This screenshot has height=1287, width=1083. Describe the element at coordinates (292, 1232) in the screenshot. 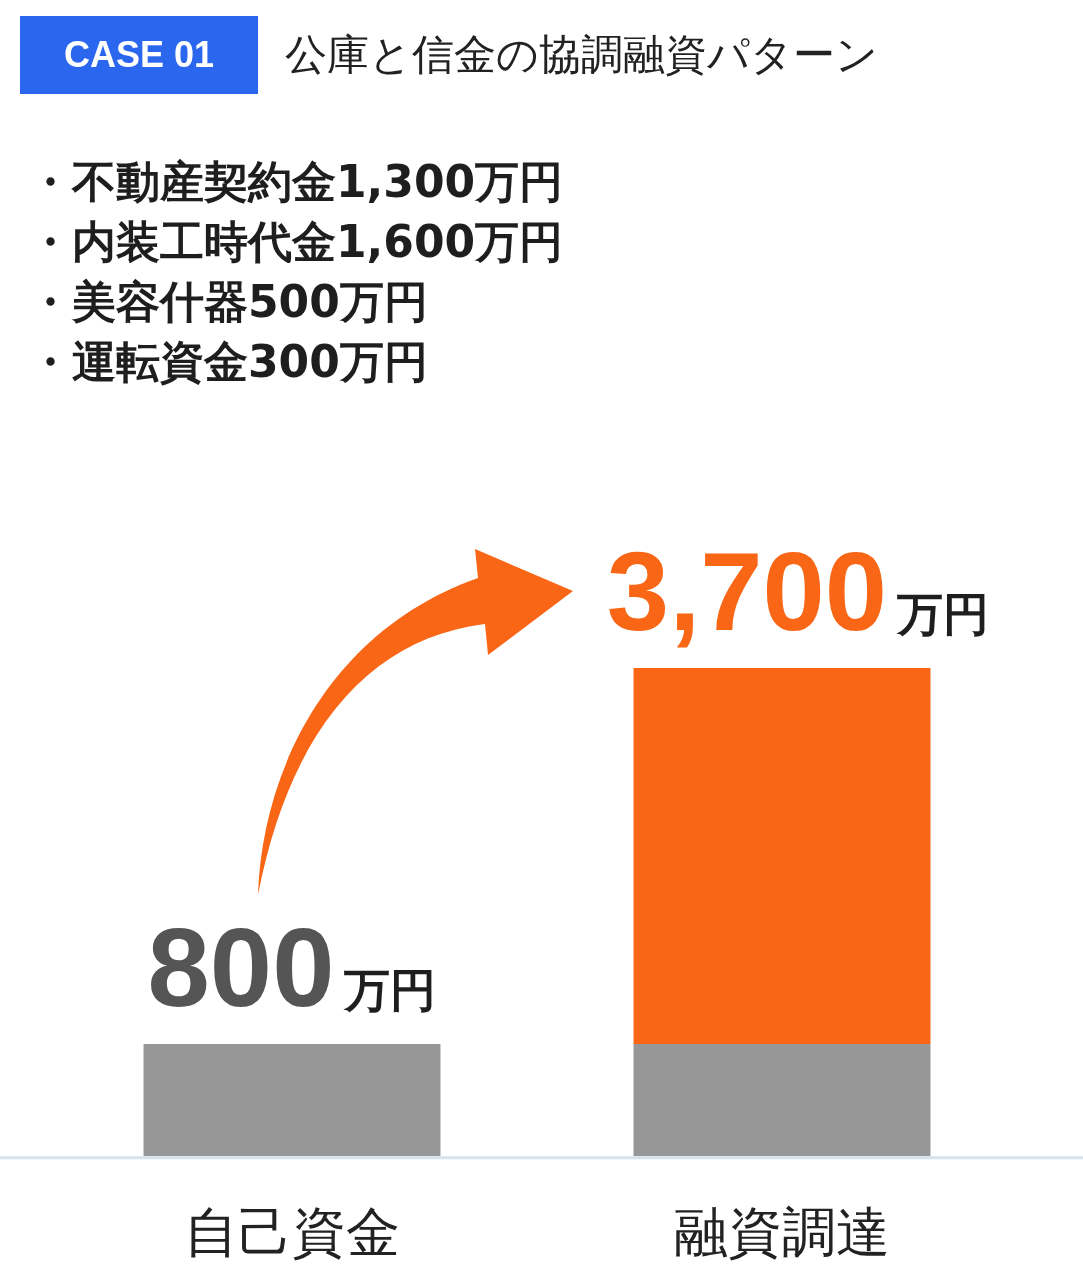

I see `x-tick-label: 自己資金` at that location.